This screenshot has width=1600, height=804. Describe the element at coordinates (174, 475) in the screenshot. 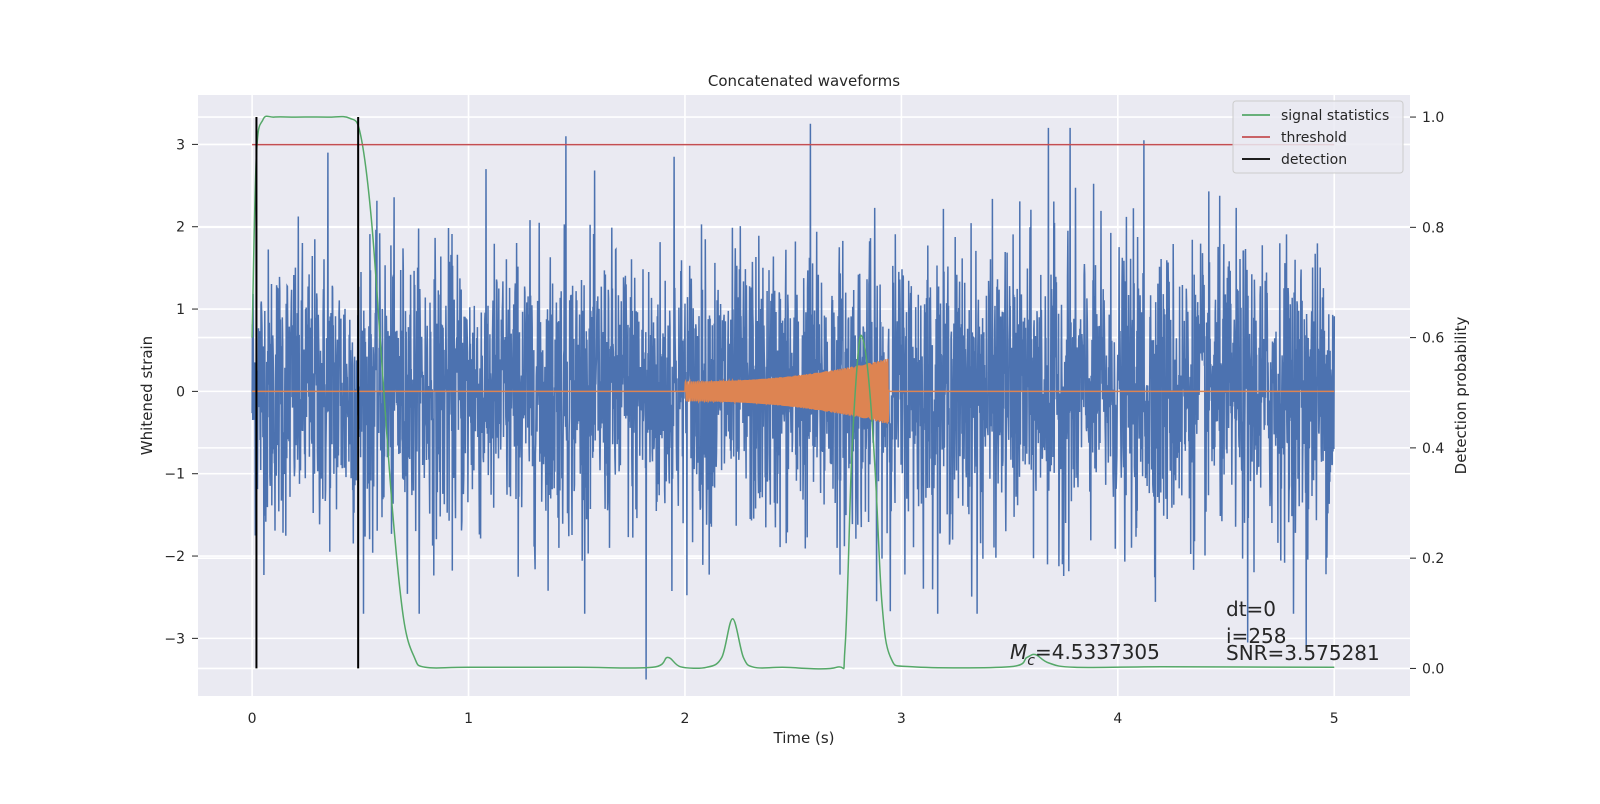

I see `y-tick-label: −1` at that location.